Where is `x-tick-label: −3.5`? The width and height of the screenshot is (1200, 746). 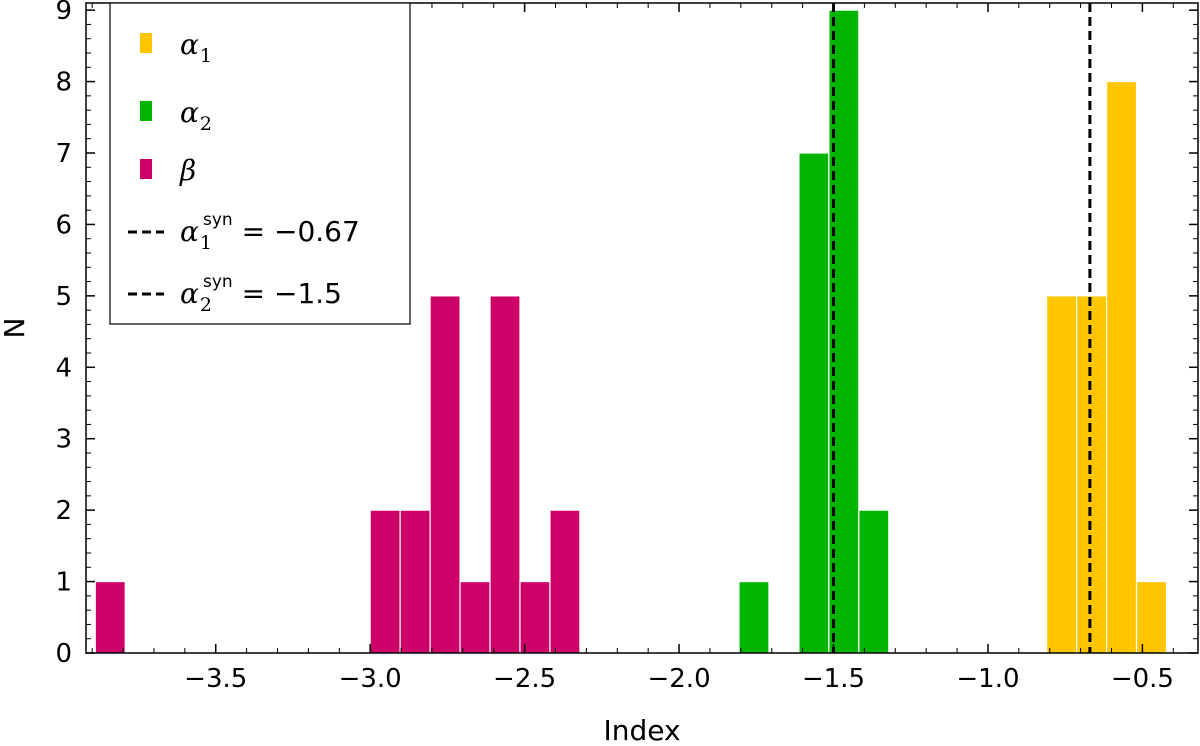 x-tick-label: −3.5 is located at coordinates (215, 679).